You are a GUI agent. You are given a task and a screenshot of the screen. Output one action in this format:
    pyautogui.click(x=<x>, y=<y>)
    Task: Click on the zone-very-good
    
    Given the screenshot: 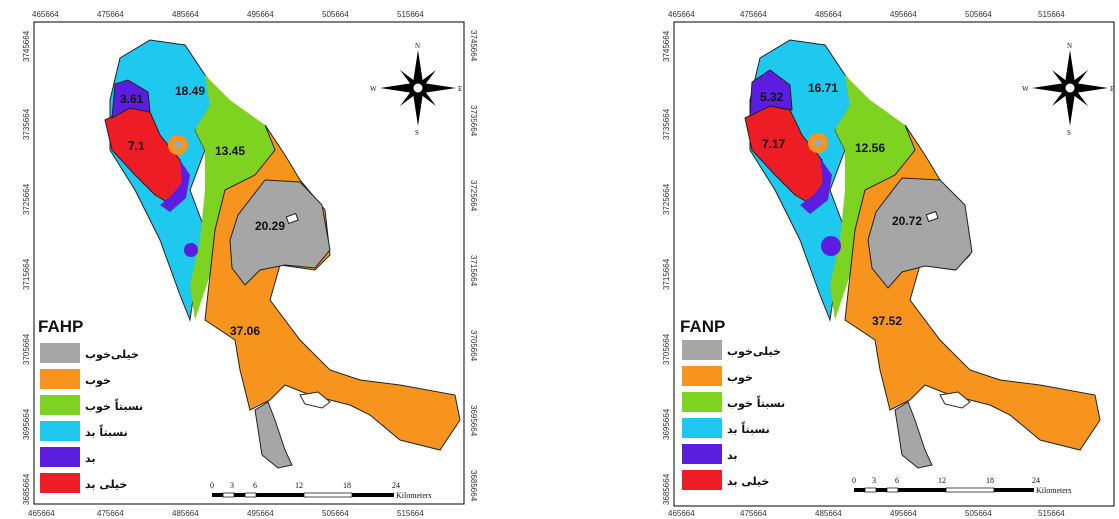 What is the action you would take?
    pyautogui.click(x=280, y=232)
    